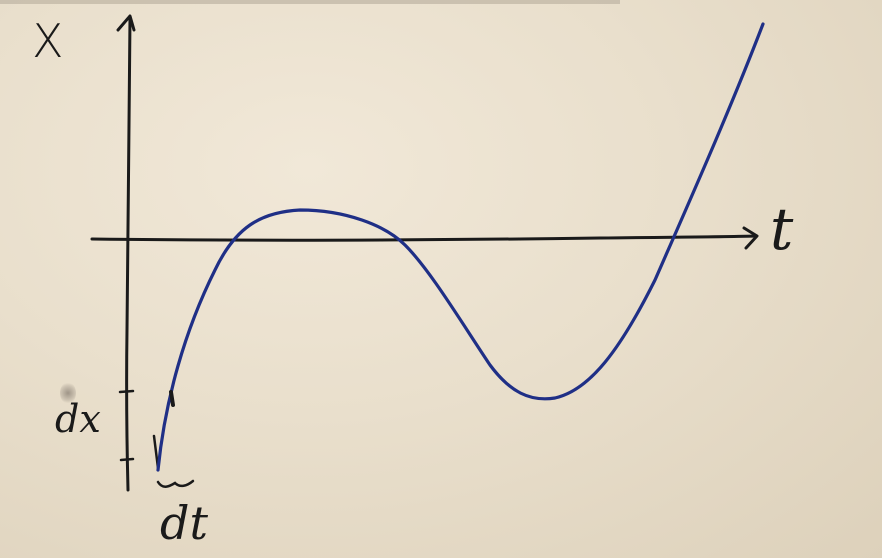  I want to click on dt-brace, so click(175, 483).